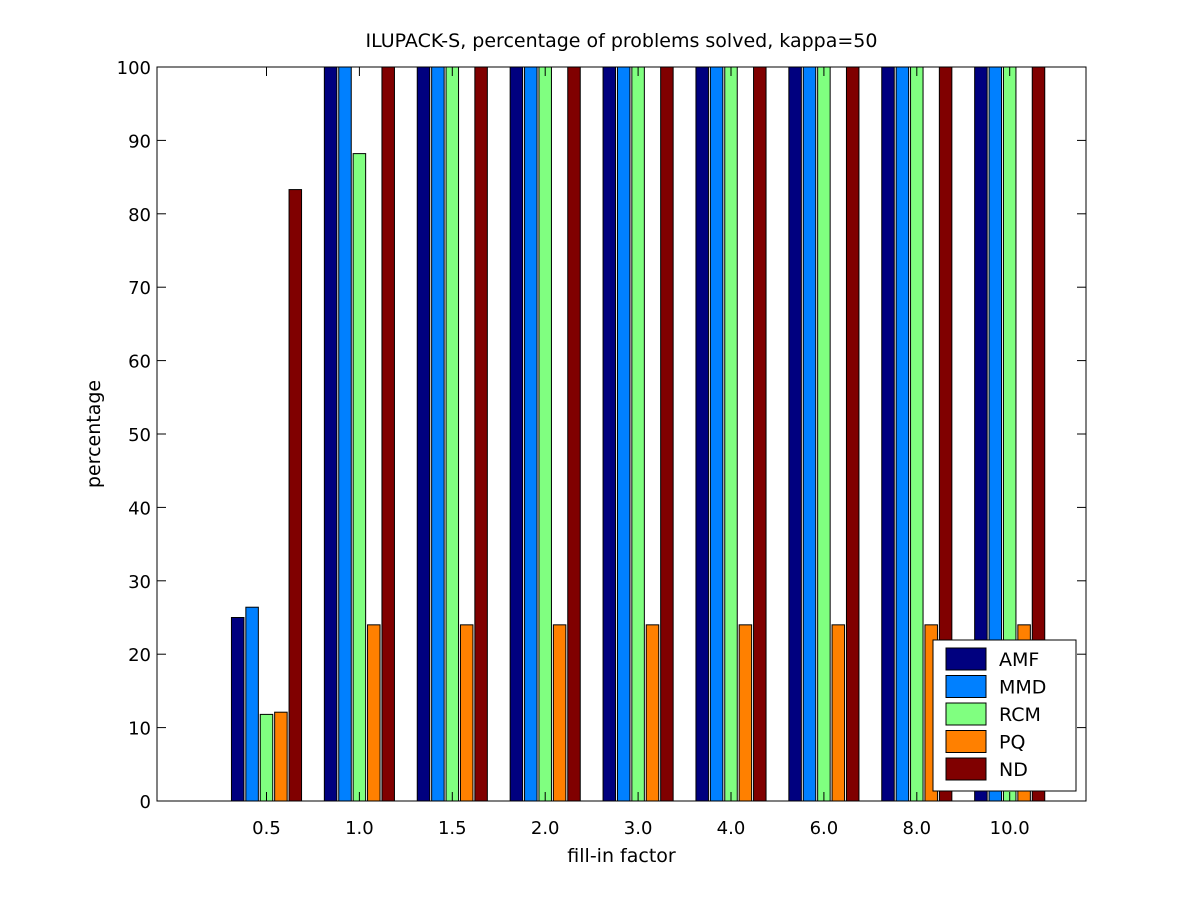 This screenshot has width=1200, height=905. I want to click on x-tick-label: 1.5, so click(452, 828).